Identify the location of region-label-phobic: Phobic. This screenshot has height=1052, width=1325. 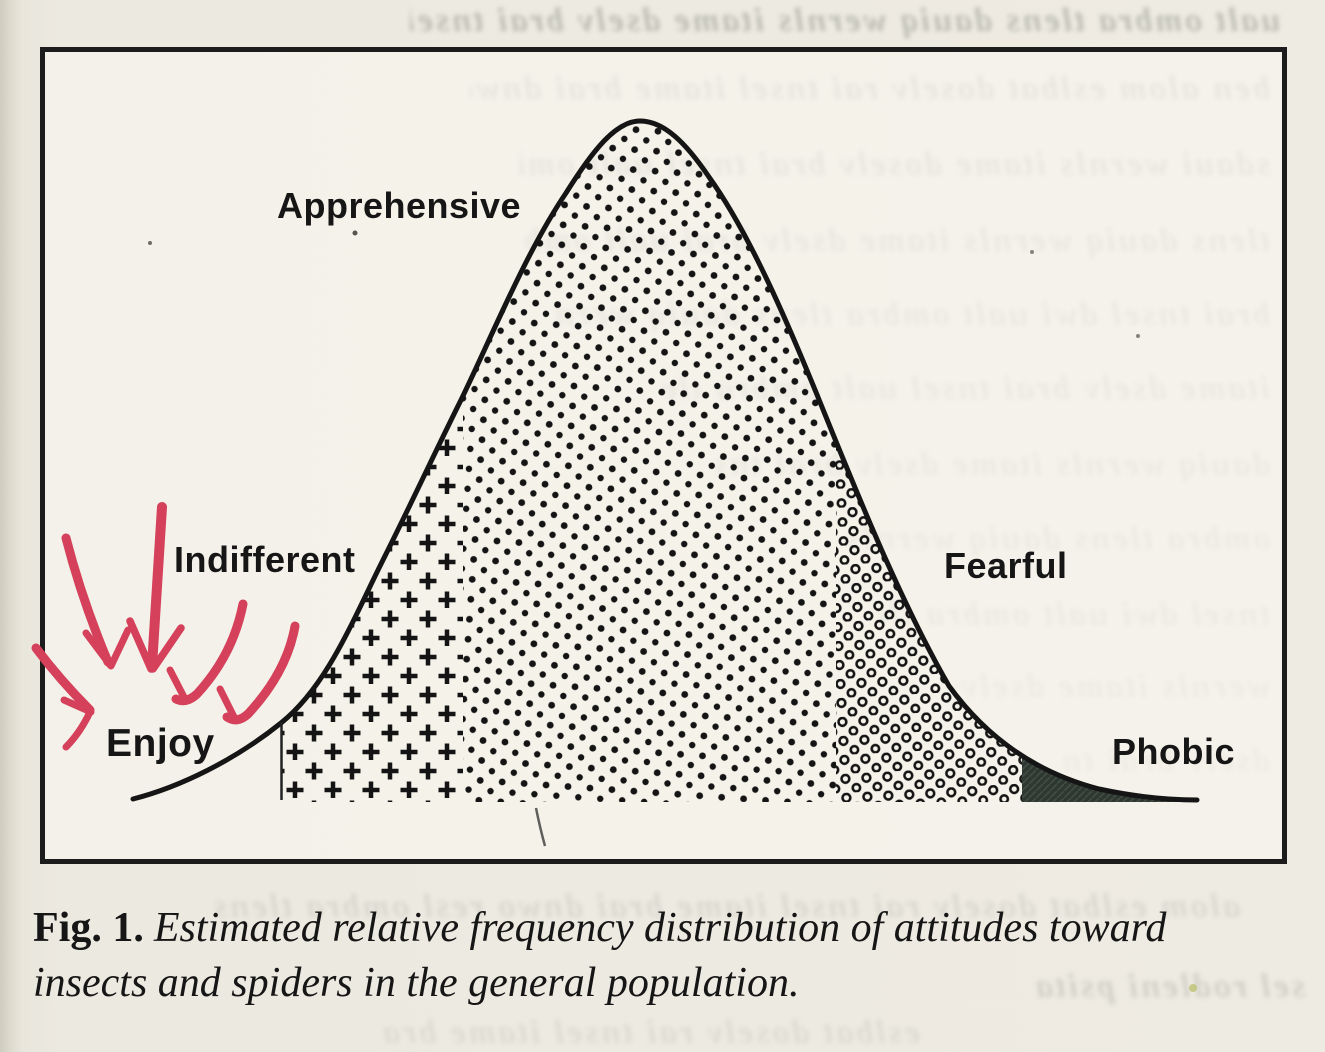
(1174, 751).